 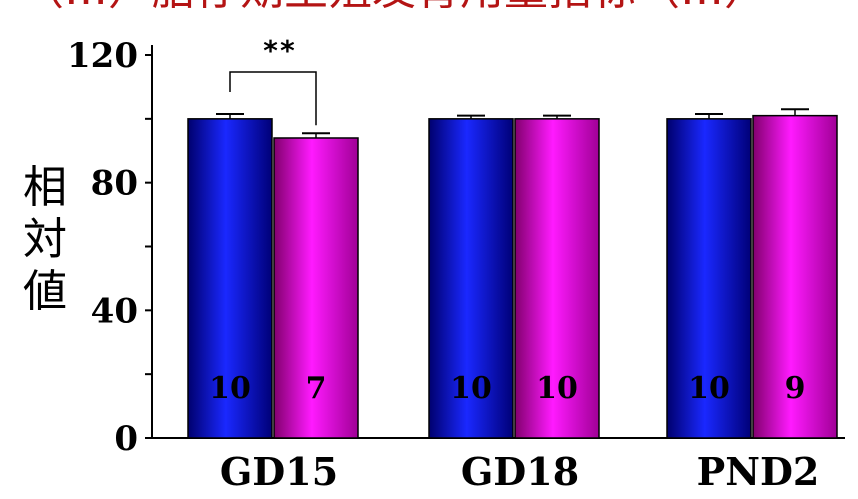 I want to click on significance-bracket, so click(x=273, y=98).